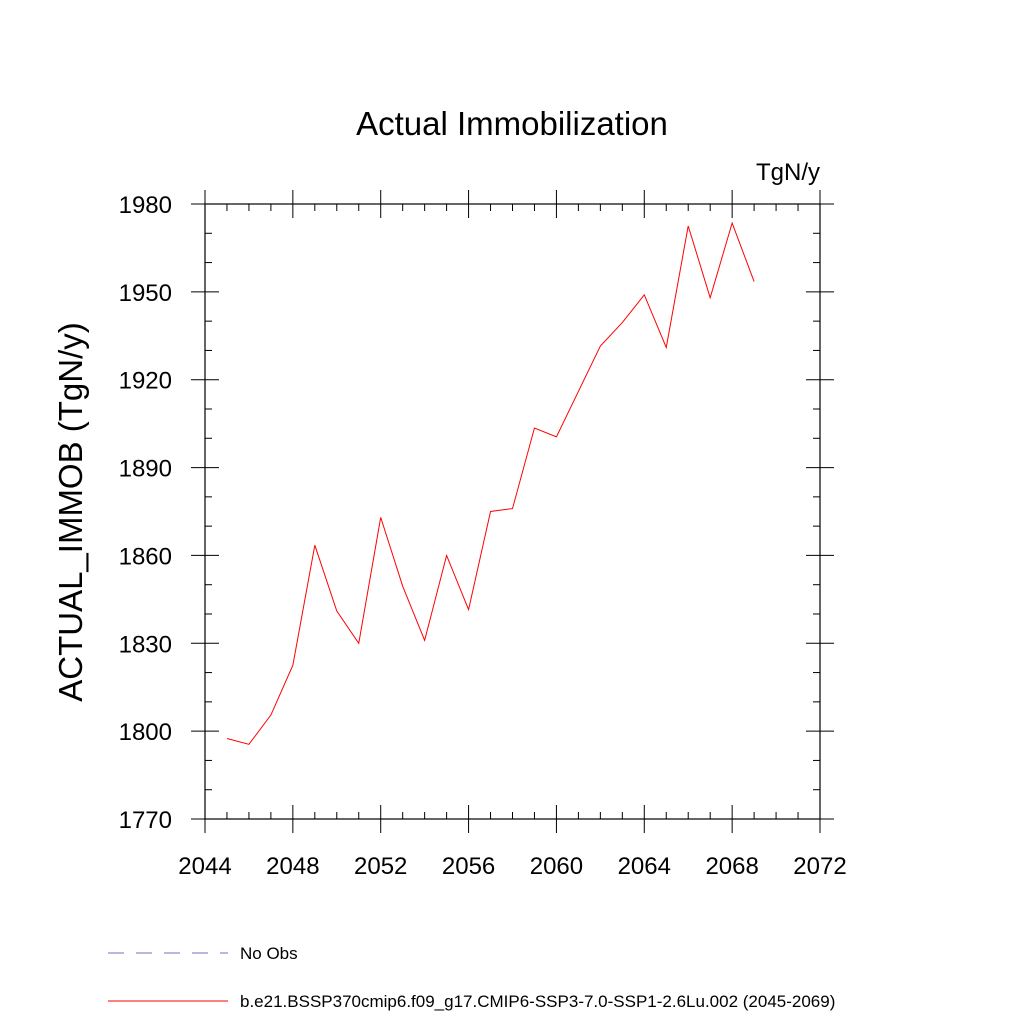 This screenshot has height=1024, width=1024. What do you see at coordinates (731, 866) in the screenshot?
I see `x-tick-label: 2068` at bounding box center [731, 866].